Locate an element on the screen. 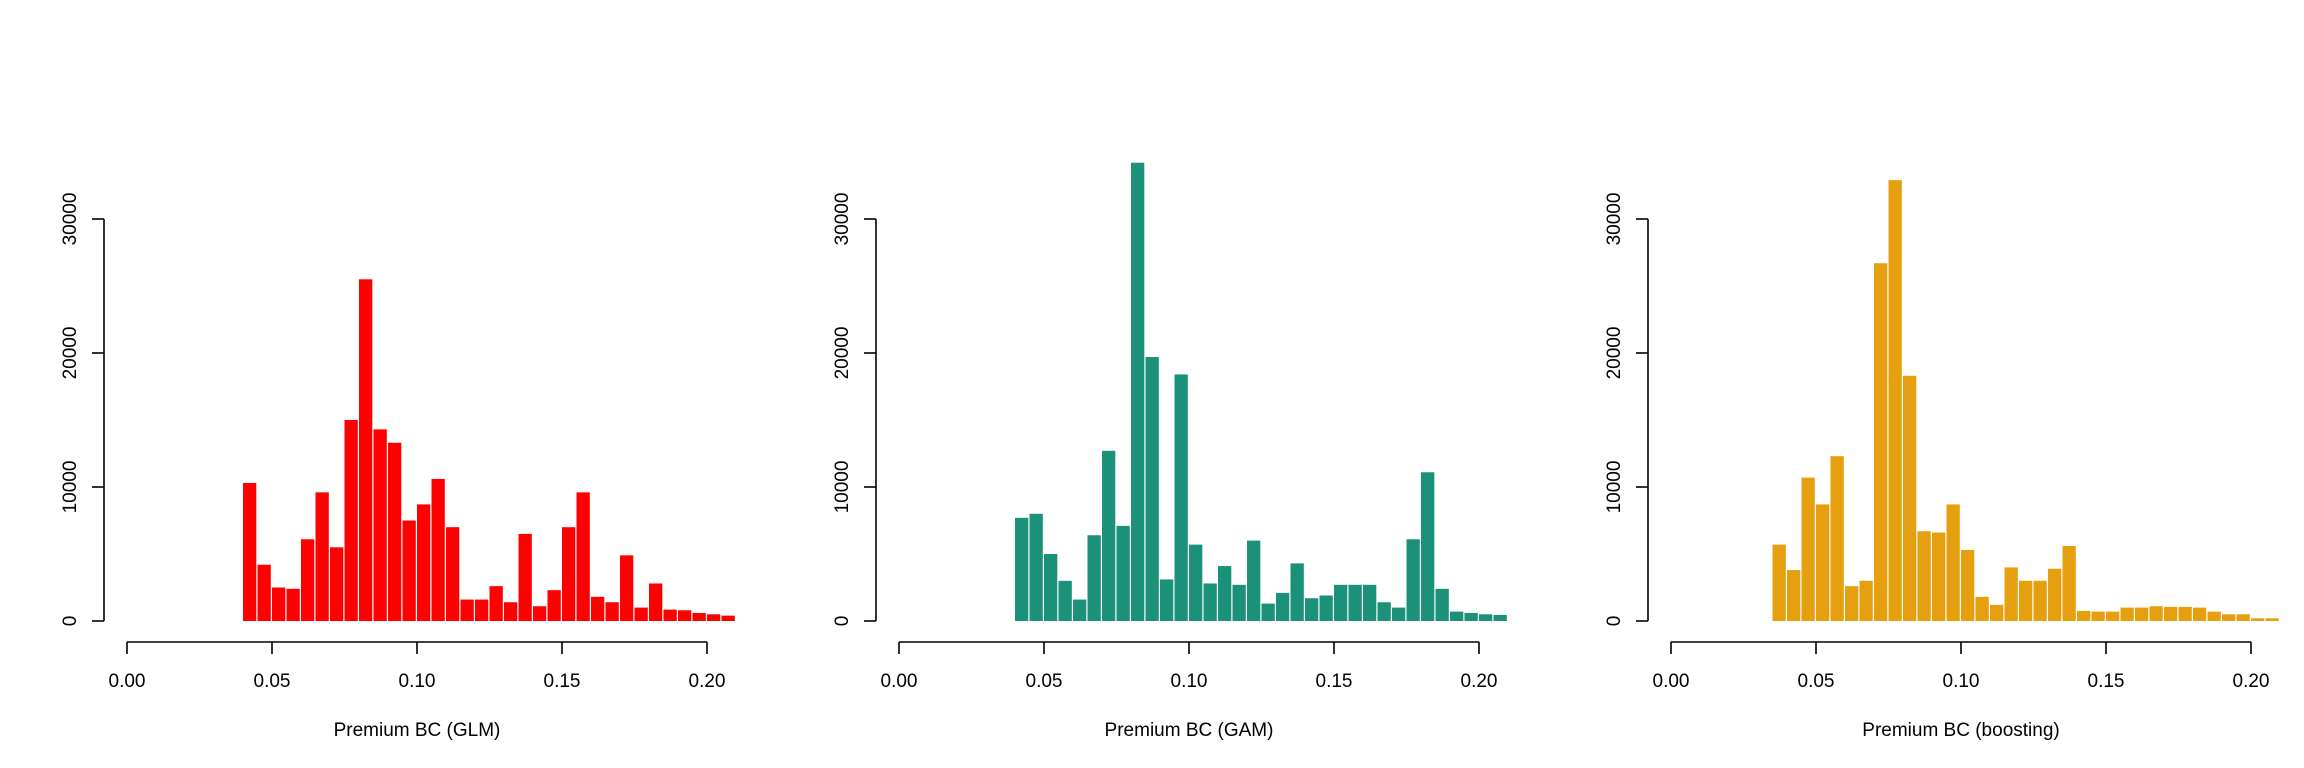  x-tick-label: 0.15 is located at coordinates (2106, 681).